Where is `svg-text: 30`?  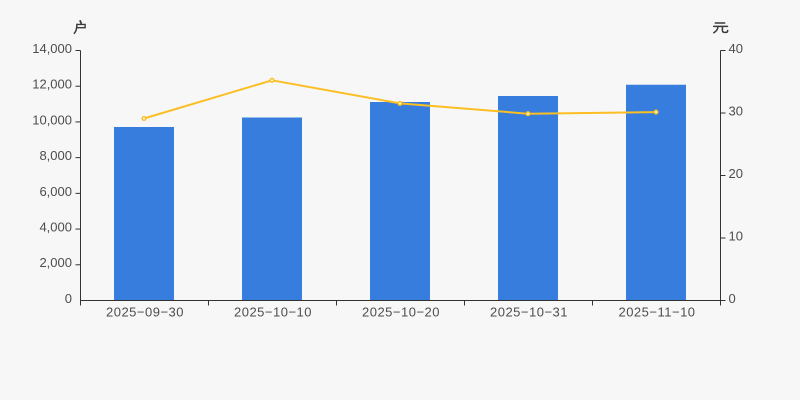 svg-text: 30 is located at coordinates (736, 110).